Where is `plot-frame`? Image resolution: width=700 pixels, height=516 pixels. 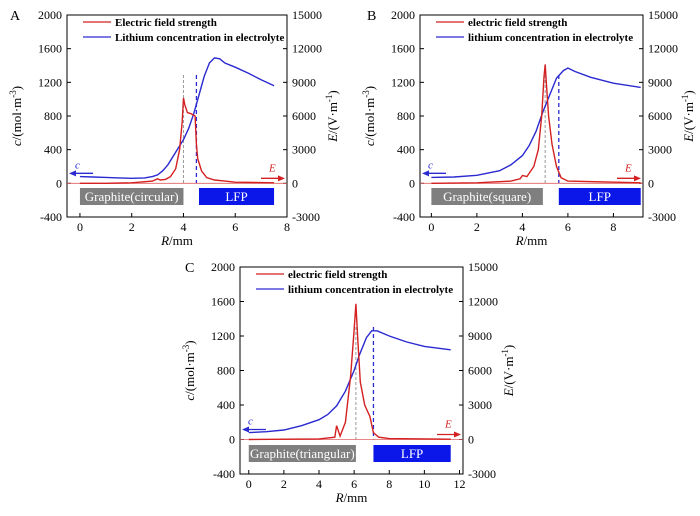 plot-frame is located at coordinates (531, 116).